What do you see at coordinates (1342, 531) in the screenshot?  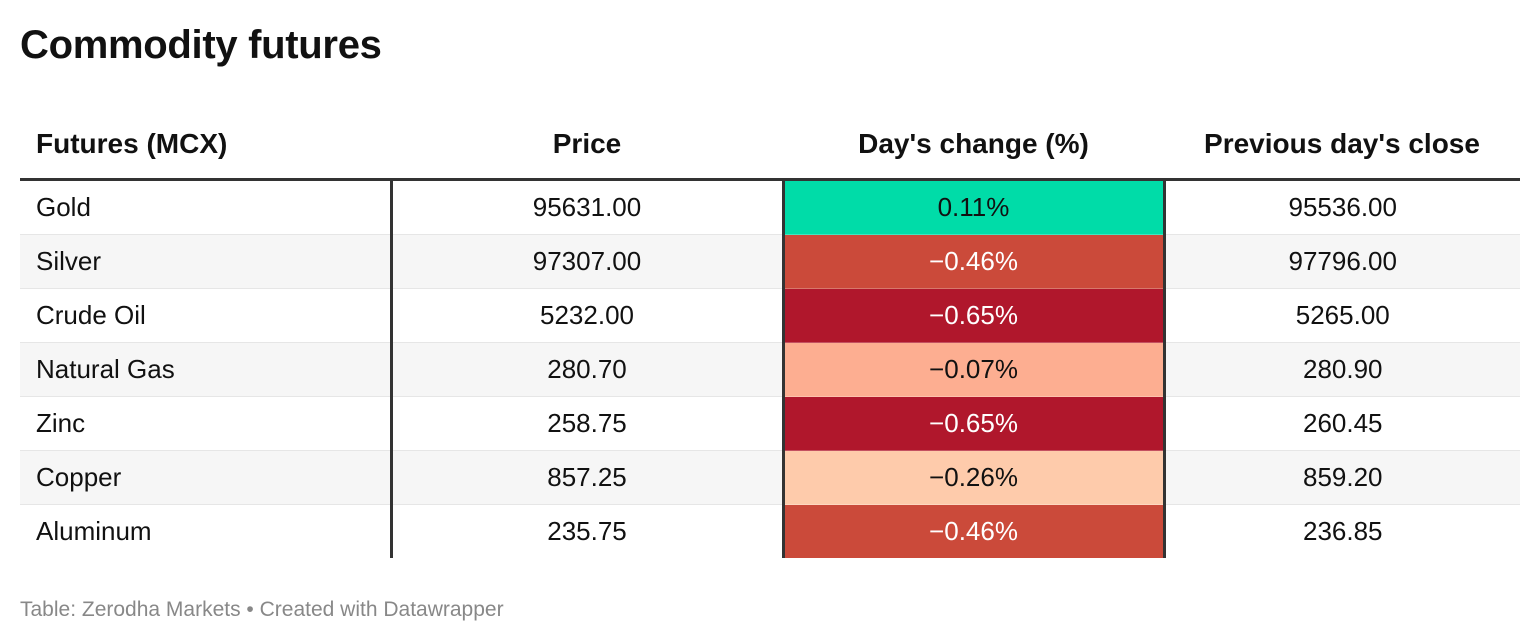 I see `cell-previous-close: 236.85` at bounding box center [1342, 531].